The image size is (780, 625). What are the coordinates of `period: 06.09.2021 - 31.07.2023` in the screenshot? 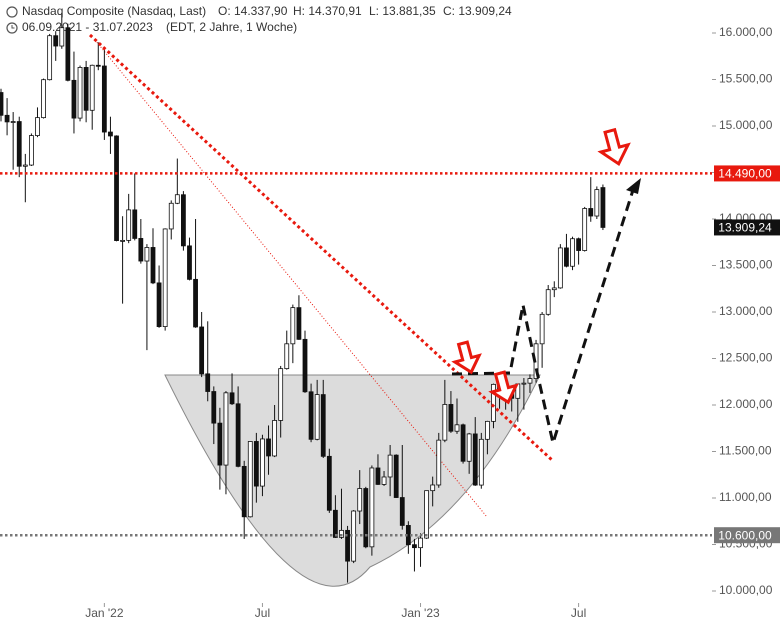 It's located at (87, 27).